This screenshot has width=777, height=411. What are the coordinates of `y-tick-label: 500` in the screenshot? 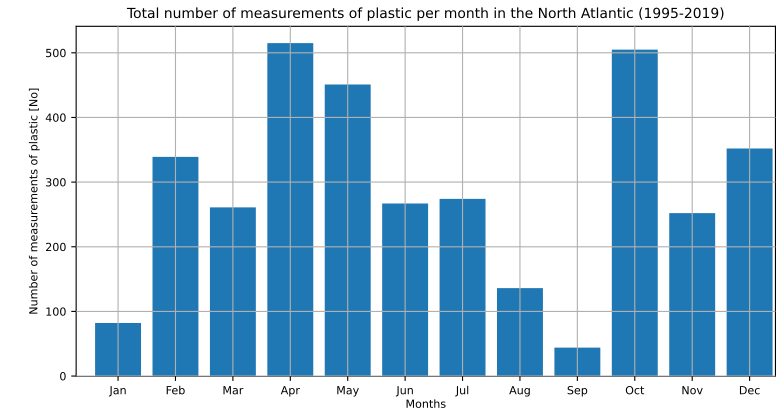 It's located at (56, 53).